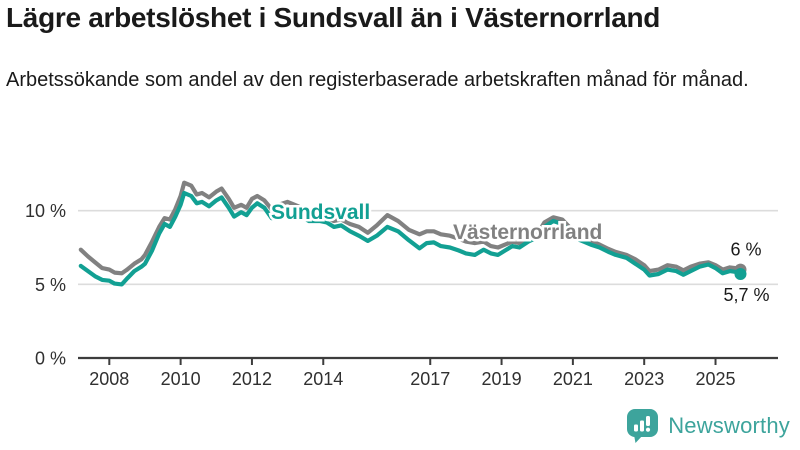 Image resolution: width=800 pixels, height=450 pixels. I want to click on x-tick-label: 2012, so click(252, 379).